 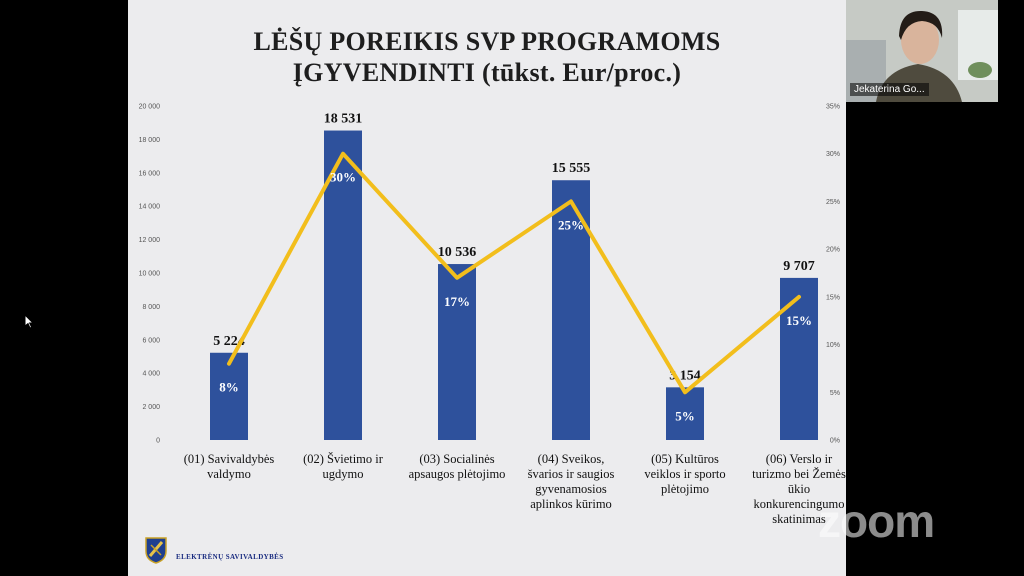 I want to click on percent-data-label: 8%, so click(x=229, y=387).